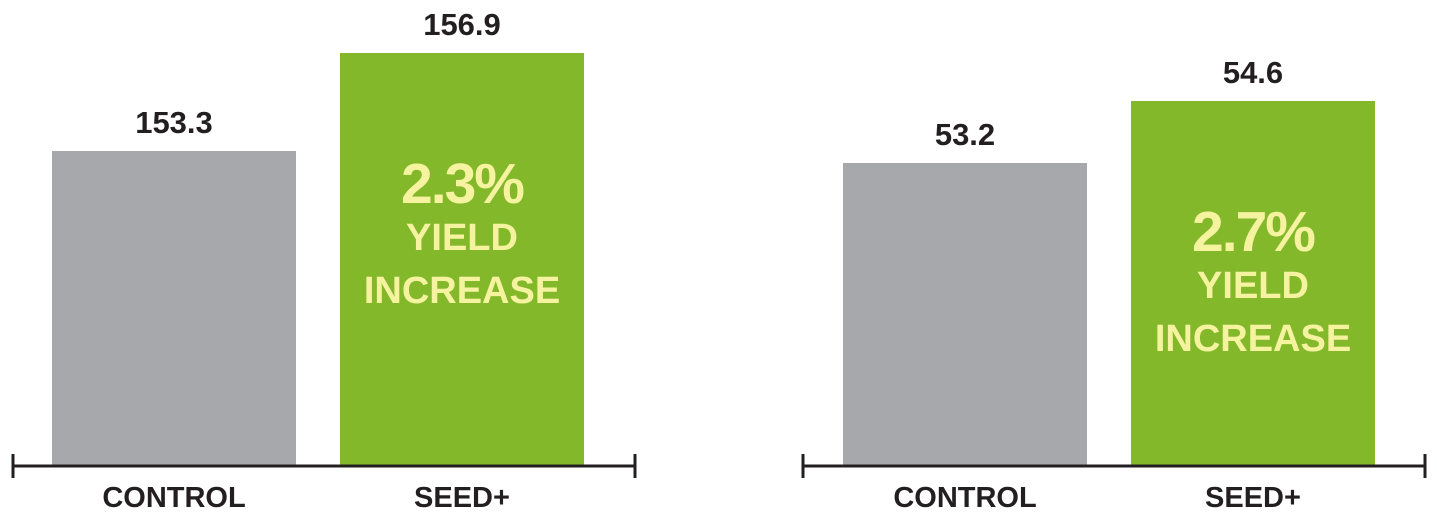 This screenshot has height=514, width=1437. Describe the element at coordinates (462, 24) in the screenshot. I see `data-label: 156.9` at that location.